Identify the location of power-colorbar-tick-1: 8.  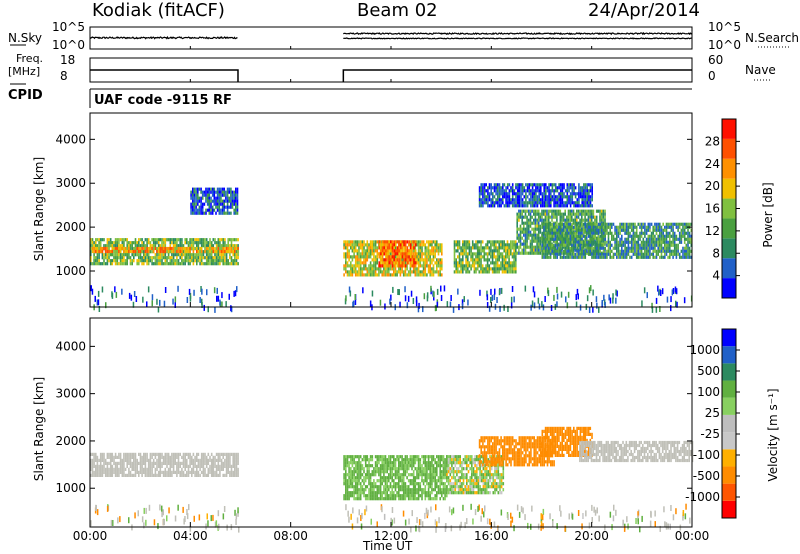
(716, 253).